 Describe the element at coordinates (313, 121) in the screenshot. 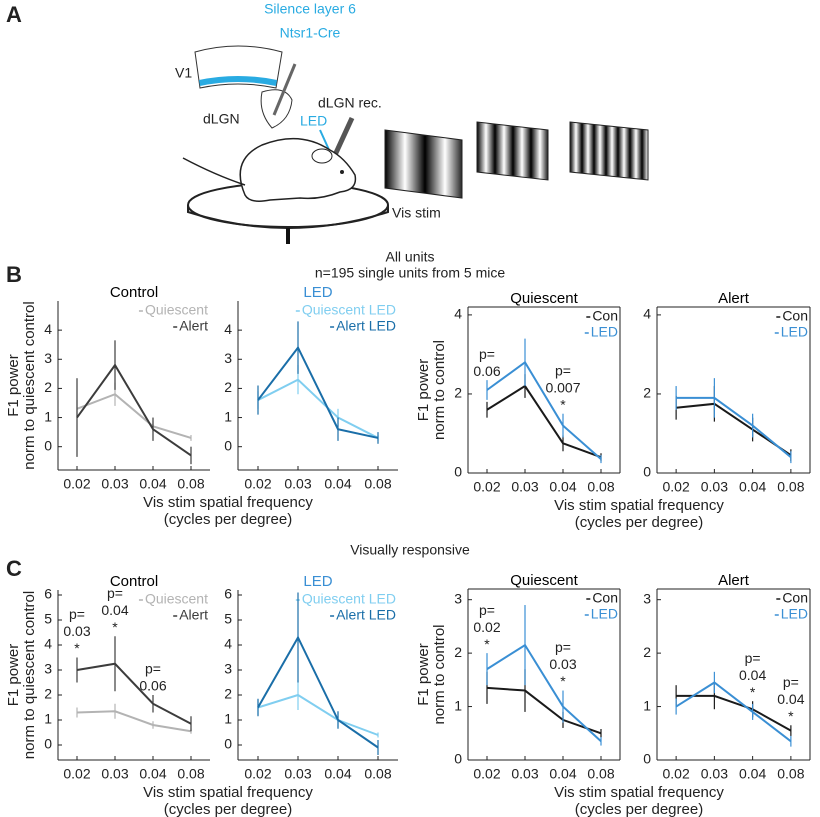

I see `diagram-label: LED` at that location.